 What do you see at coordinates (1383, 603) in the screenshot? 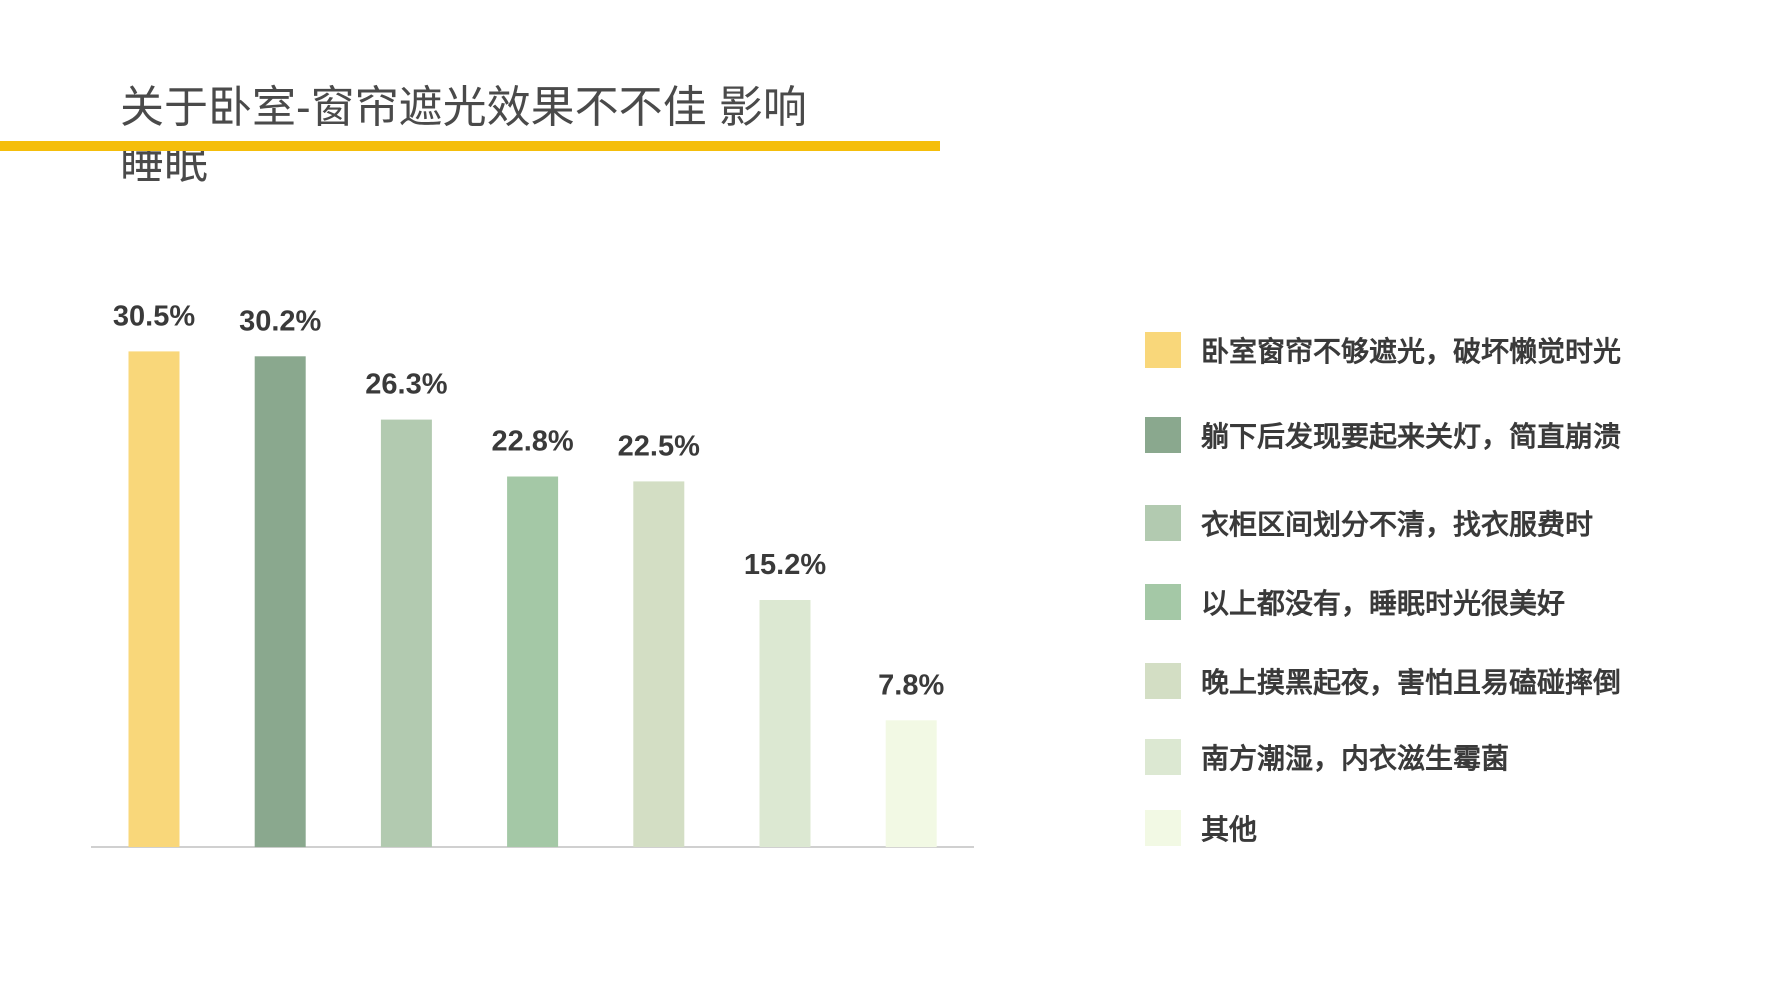
I see `legend-label-4: 以上都没有，睡眠时光很美好` at bounding box center [1383, 603].